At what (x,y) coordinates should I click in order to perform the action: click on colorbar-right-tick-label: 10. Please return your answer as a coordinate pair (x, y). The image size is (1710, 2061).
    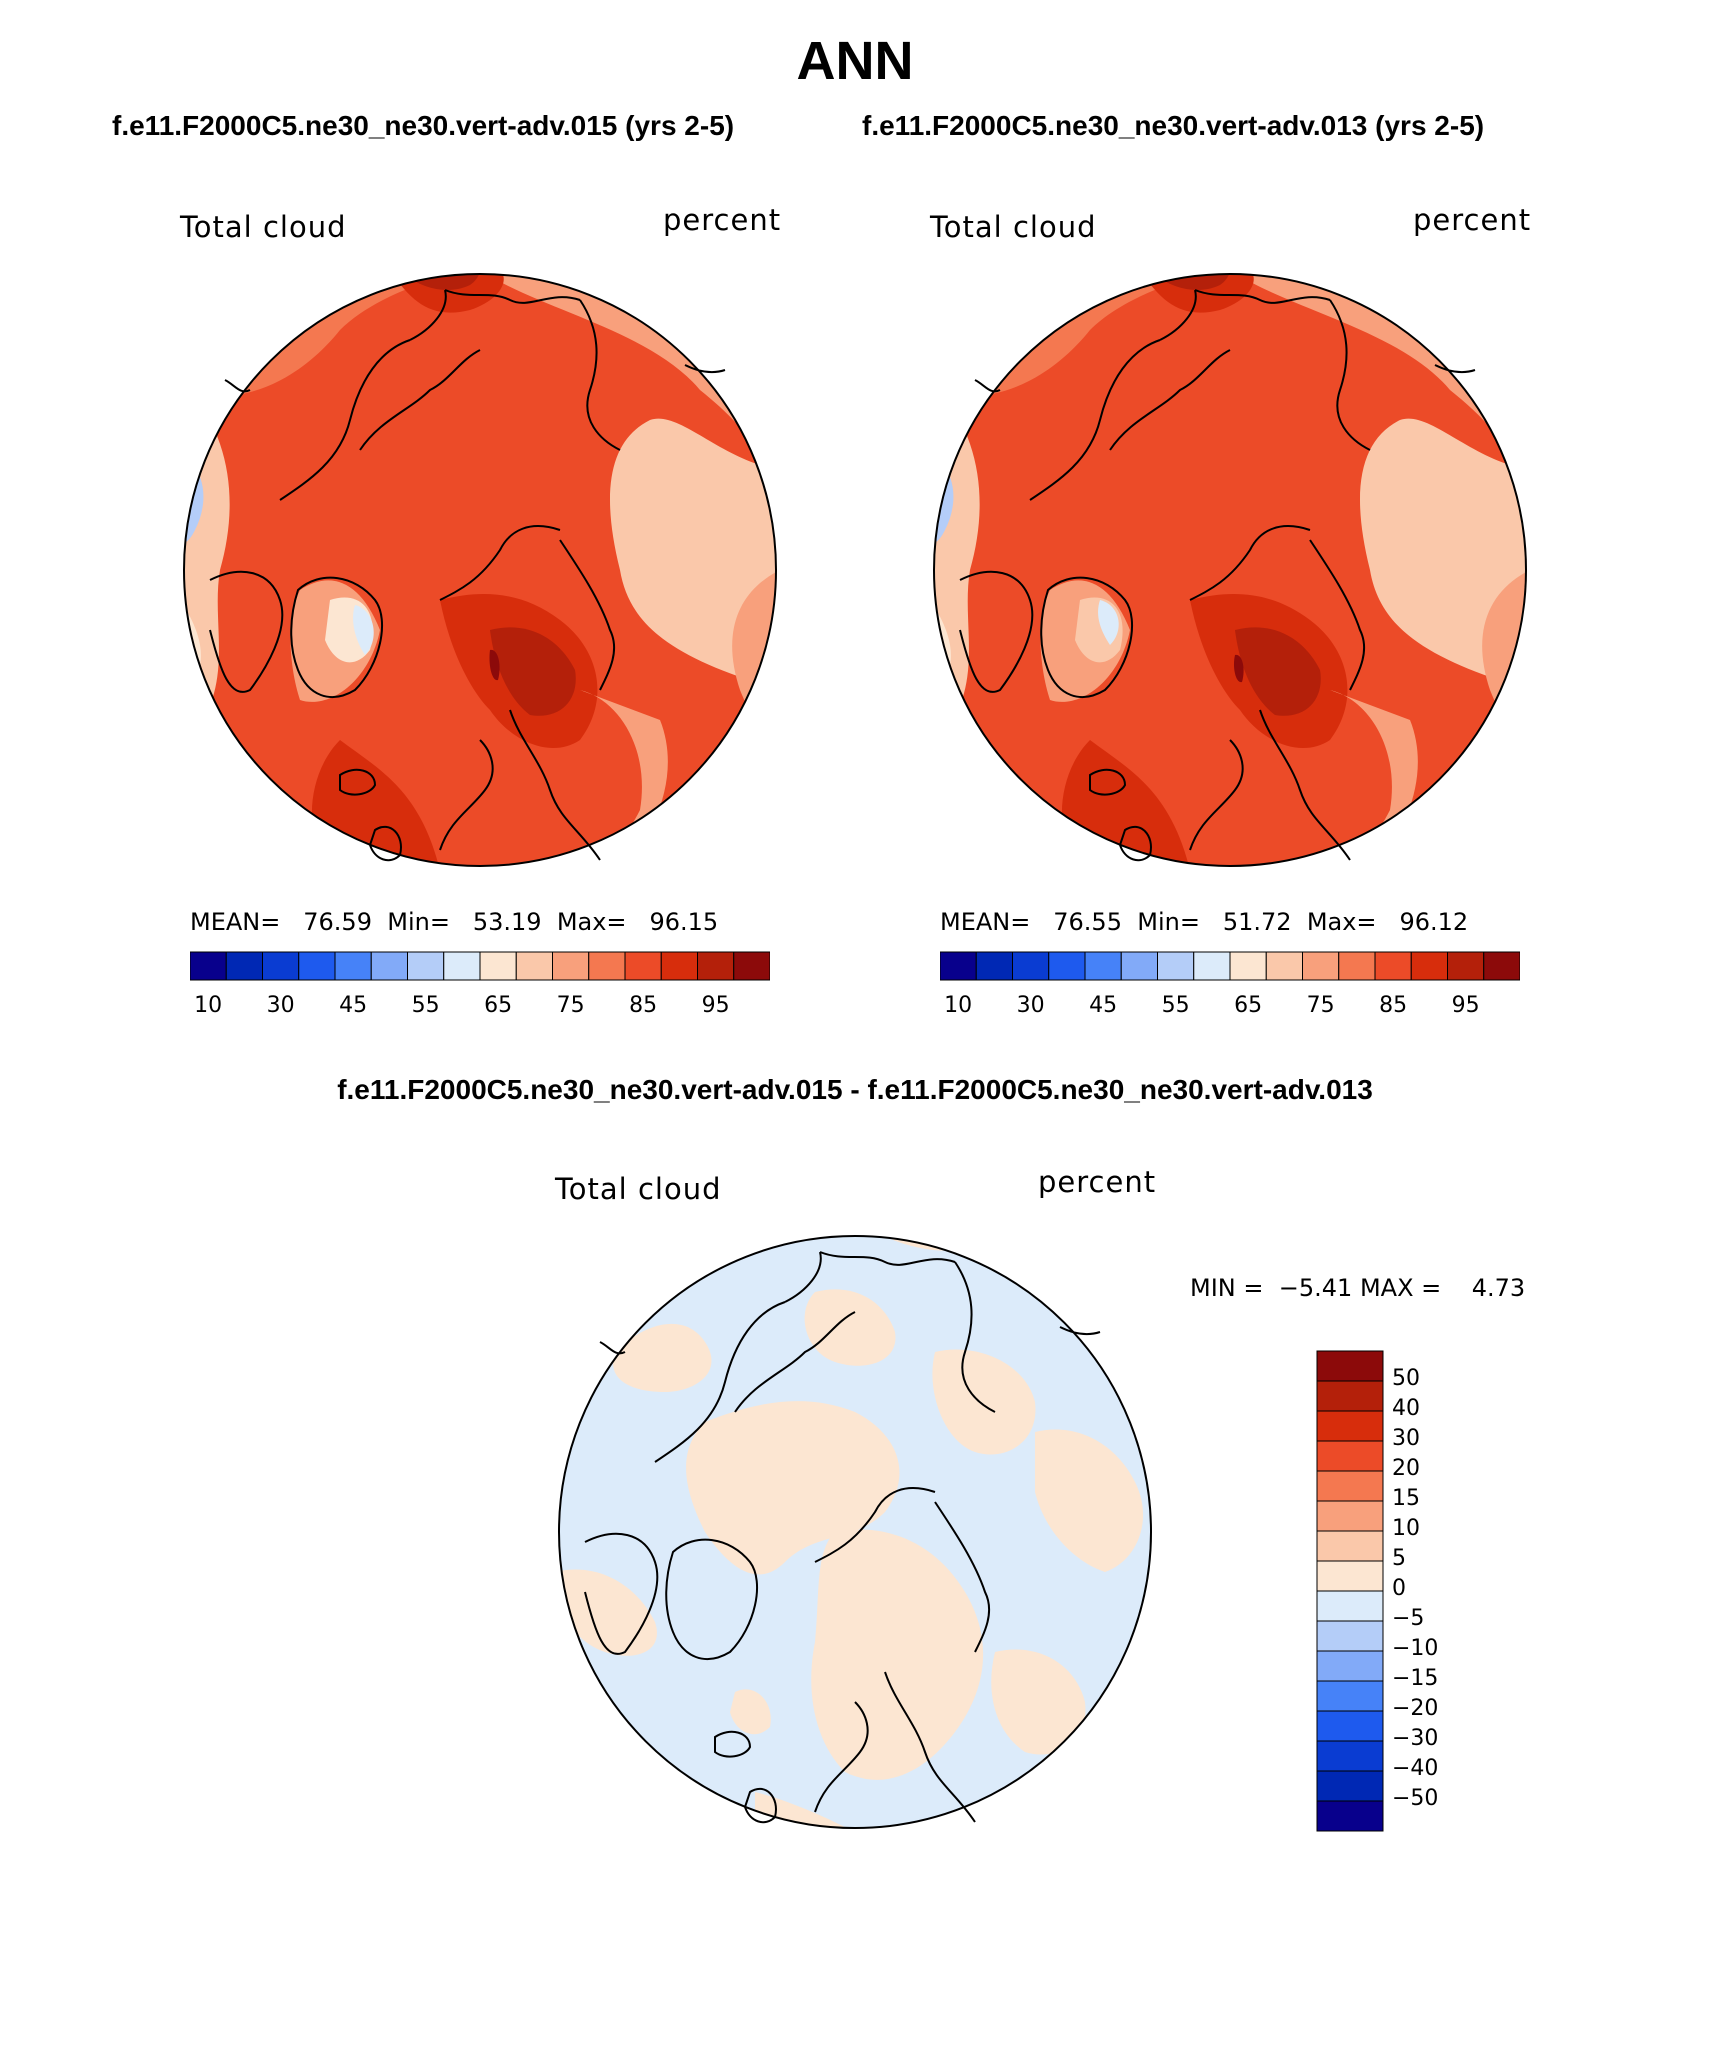
    Looking at the image, I should click on (958, 1005).